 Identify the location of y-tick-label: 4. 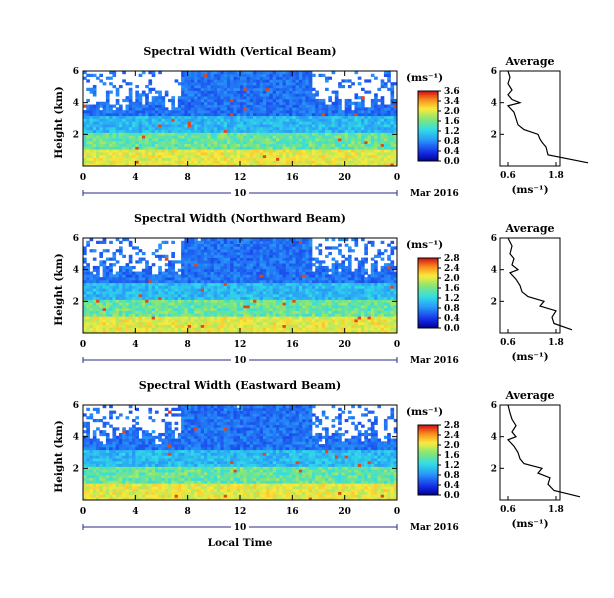
(76, 104).